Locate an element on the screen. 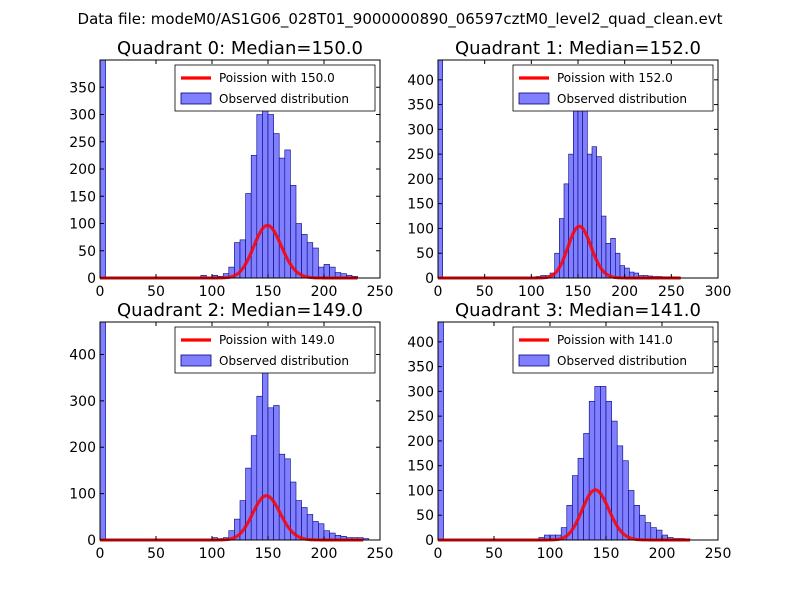  y-tick-label: 0 is located at coordinates (91, 279).